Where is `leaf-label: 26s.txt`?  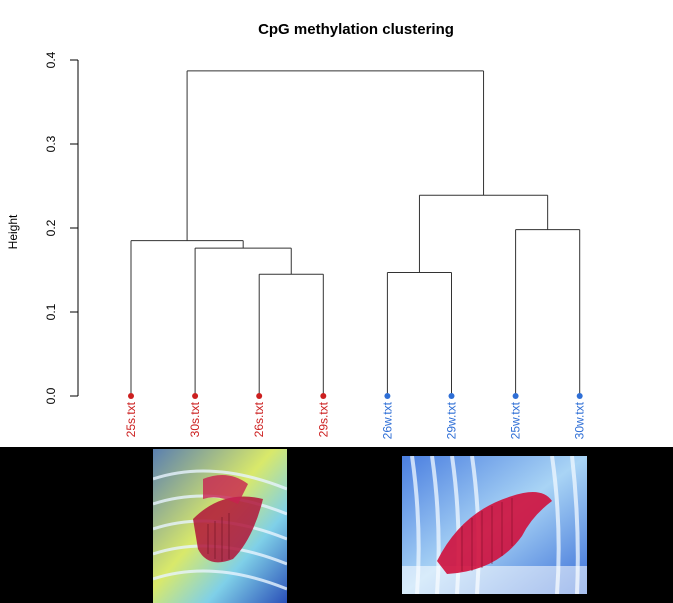 leaf-label: 26s.txt is located at coordinates (259, 419).